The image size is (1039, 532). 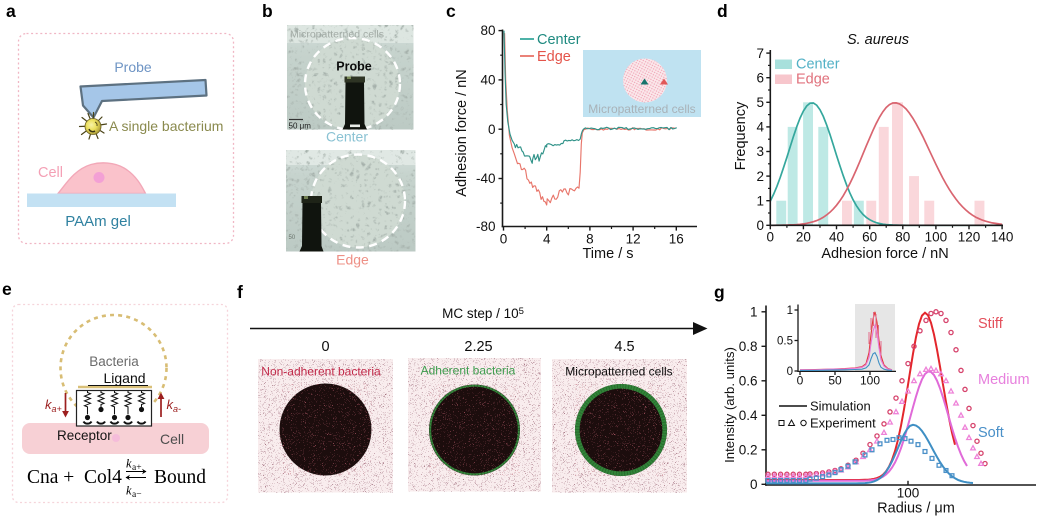 I want to click on svg-text: Cna +, so click(x=50, y=477).